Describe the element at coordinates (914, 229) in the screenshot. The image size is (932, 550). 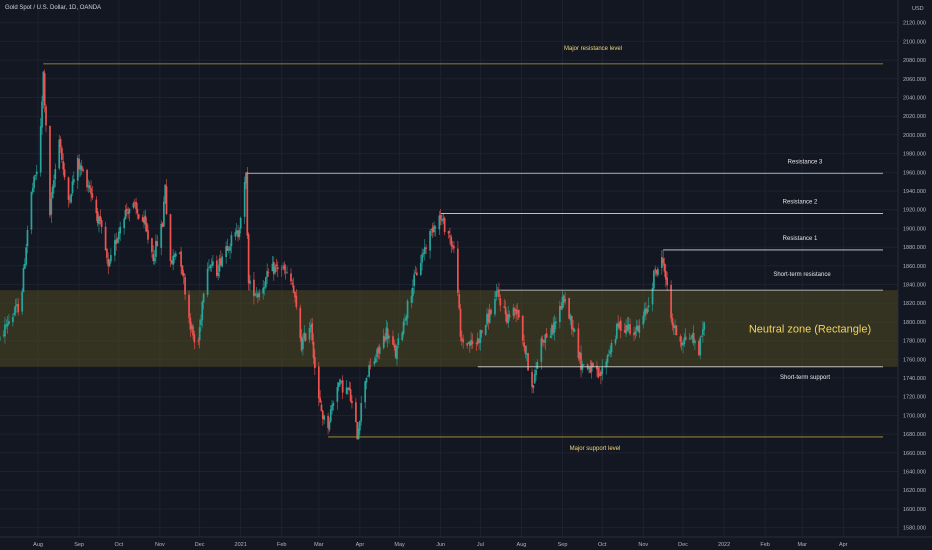
I see `y-tick-label: 1900.000` at that location.